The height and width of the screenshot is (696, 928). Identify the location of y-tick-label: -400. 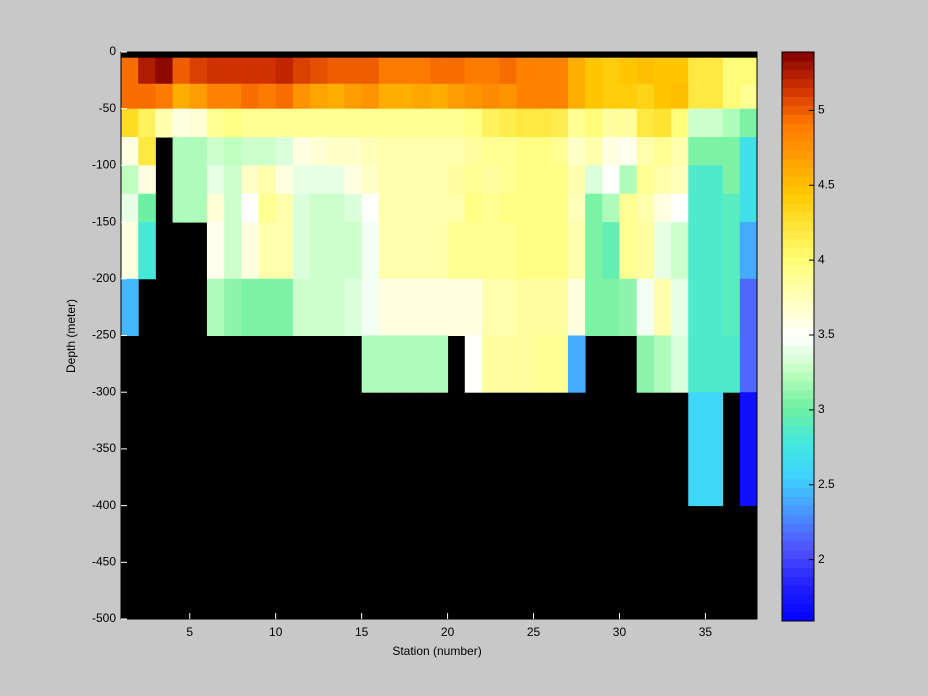
(104, 505).